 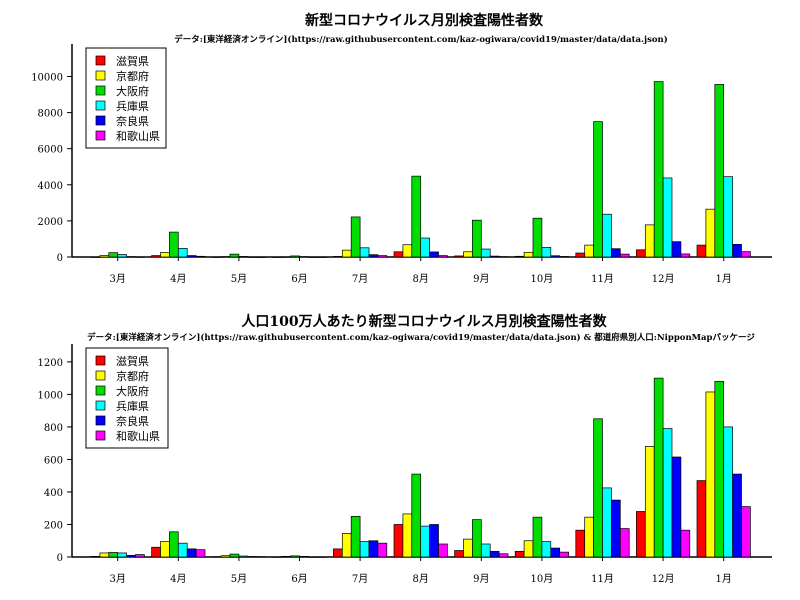 I want to click on chart-title: 人口100万人あたり新型コロナウイルス月別検査陽性者数, so click(x=424, y=321).